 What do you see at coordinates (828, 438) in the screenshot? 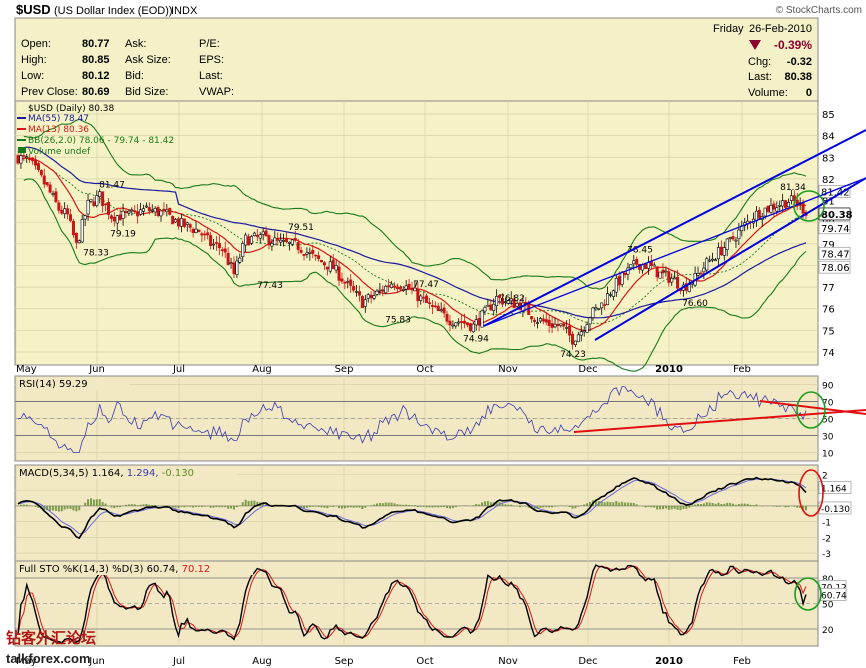
I see `rsi-tick-label: 30` at bounding box center [828, 438].